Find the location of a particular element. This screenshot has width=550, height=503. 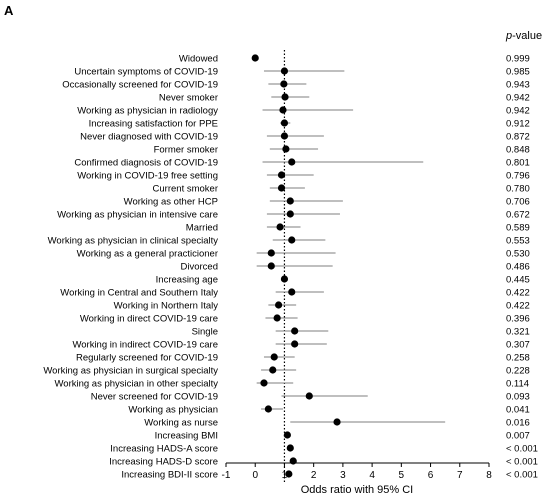

row-label: Working as physician in radiology is located at coordinates (147, 111).